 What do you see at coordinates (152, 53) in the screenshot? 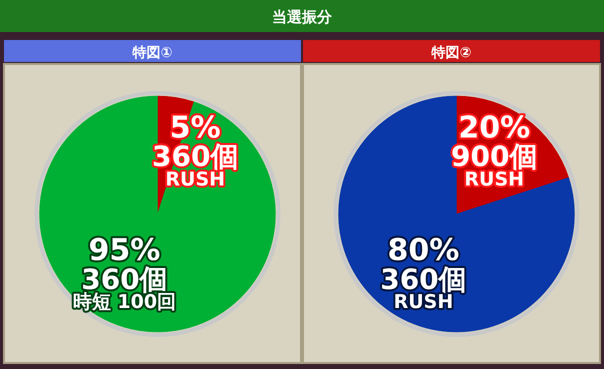
I see `chart-title: 特図①` at bounding box center [152, 53].